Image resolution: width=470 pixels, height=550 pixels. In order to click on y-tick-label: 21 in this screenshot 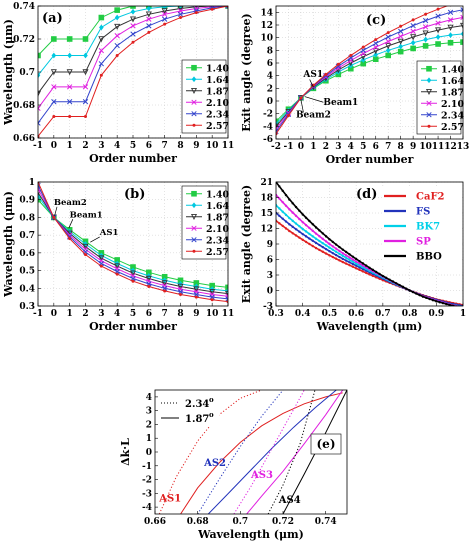, I will do `click(266, 183)`.